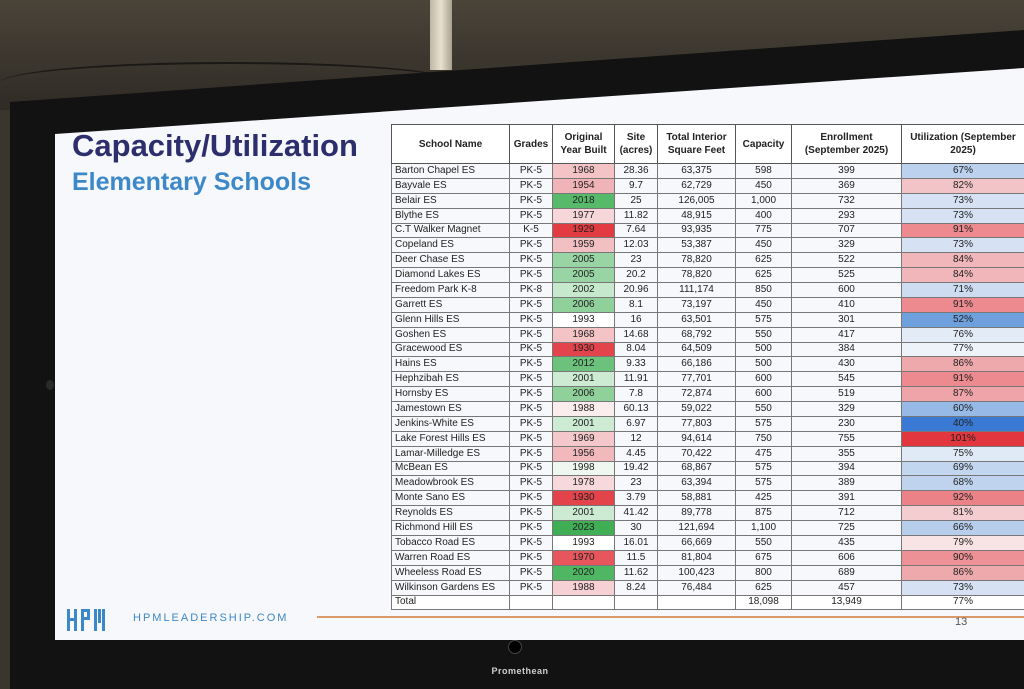 The image size is (1024, 689). I want to click on header-enrollment: Enrollment (September 2025), so click(846, 144).